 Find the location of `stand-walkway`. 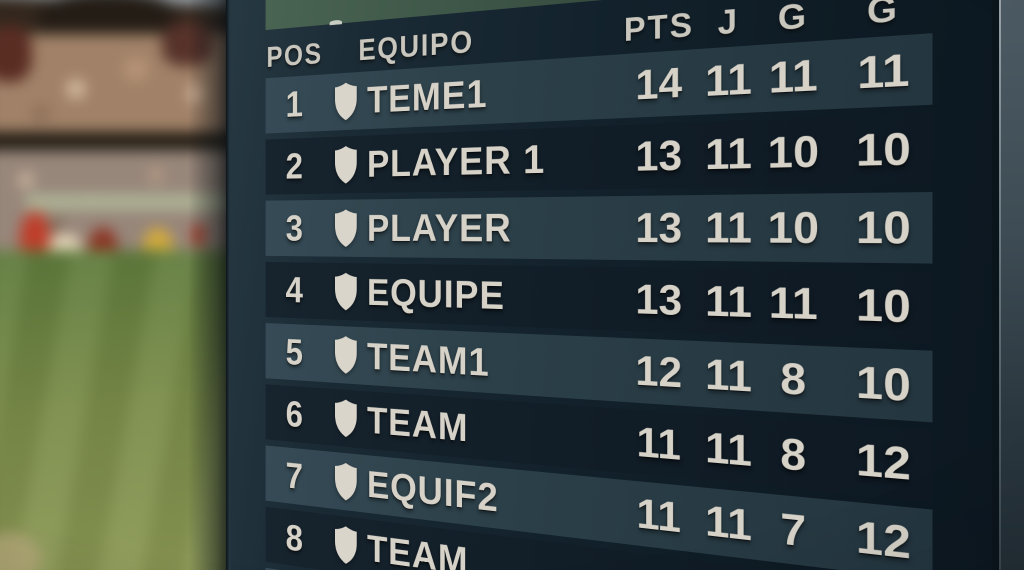

stand-walkway is located at coordinates (116, 142).